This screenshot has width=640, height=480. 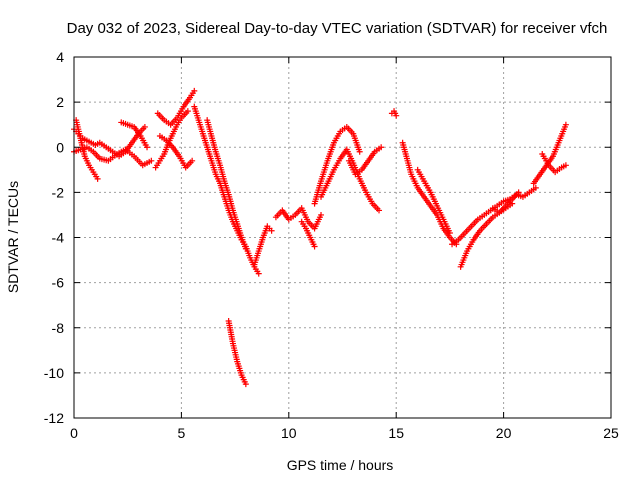 I want to click on y-tick-label: 0, so click(x=60, y=147).